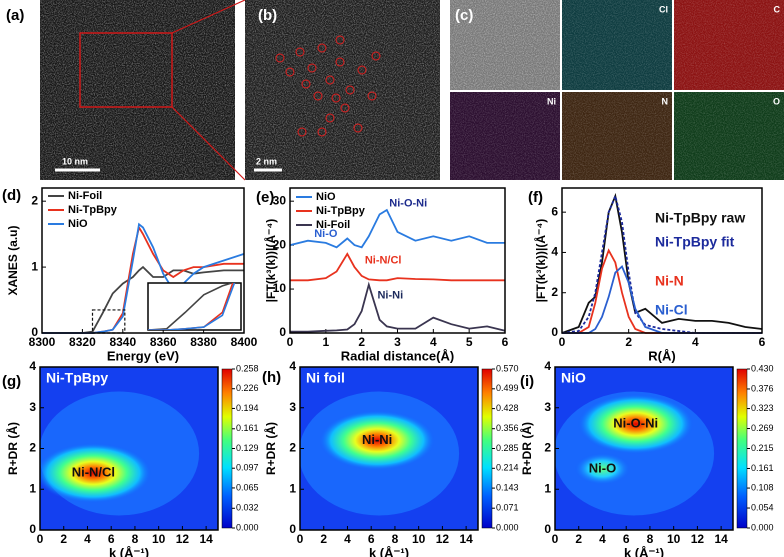 This screenshot has width=784, height=557. I want to click on x-tick-label: 8380, so click(203, 342).